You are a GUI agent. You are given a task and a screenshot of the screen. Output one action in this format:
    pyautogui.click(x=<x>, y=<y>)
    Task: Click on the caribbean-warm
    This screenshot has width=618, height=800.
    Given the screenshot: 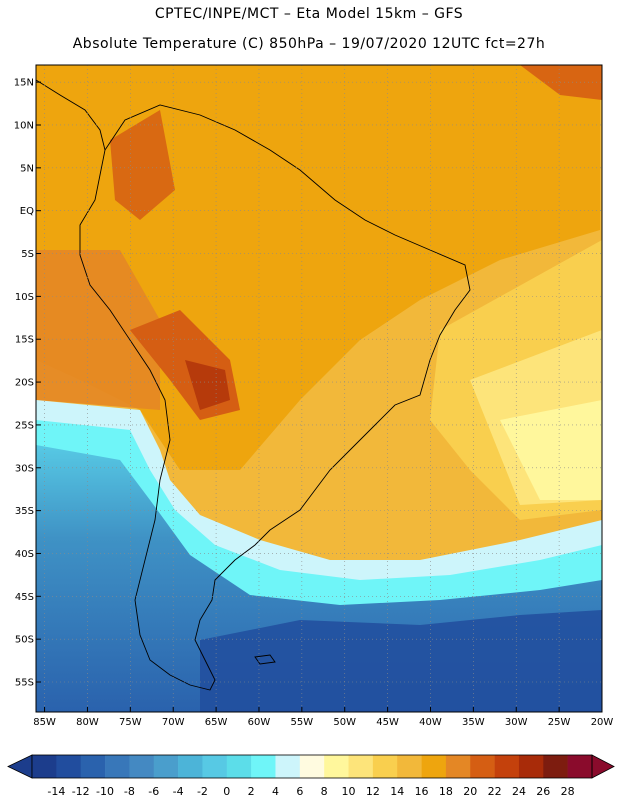 What is the action you would take?
    pyautogui.click(x=561, y=82)
    